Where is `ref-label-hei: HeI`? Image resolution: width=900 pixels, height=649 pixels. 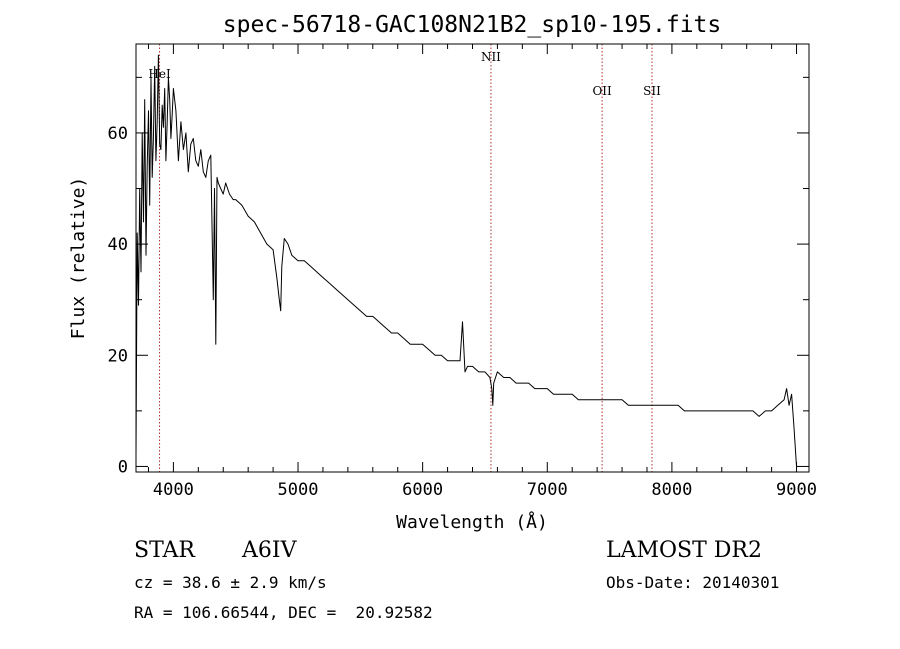
ref-label-hei: HeI is located at coordinates (159, 74).